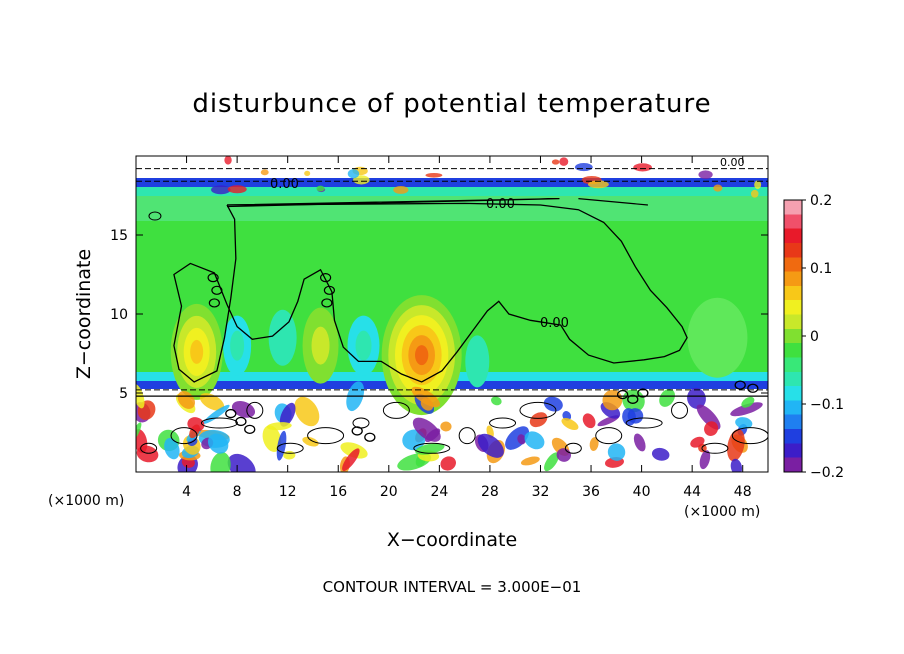  Describe the element at coordinates (793, 336) in the screenshot. I see `colorbar` at that location.